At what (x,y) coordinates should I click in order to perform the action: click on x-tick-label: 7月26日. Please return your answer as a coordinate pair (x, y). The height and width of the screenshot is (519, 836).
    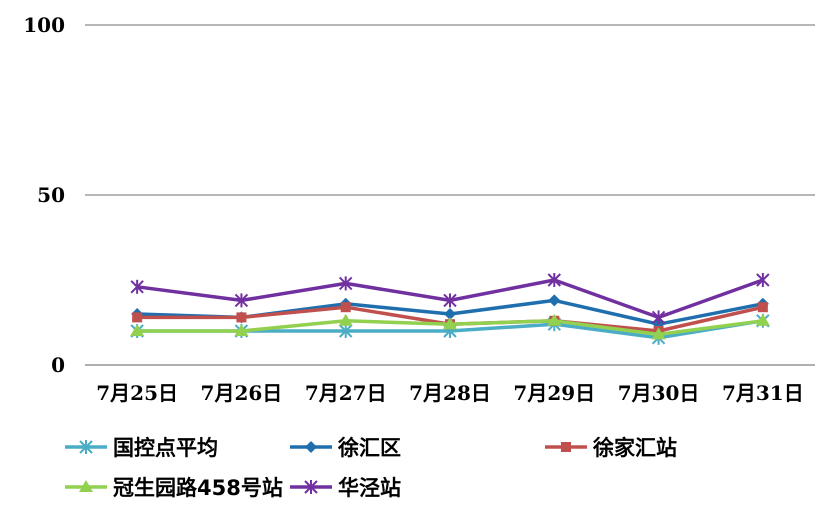
    Looking at the image, I should click on (242, 393).